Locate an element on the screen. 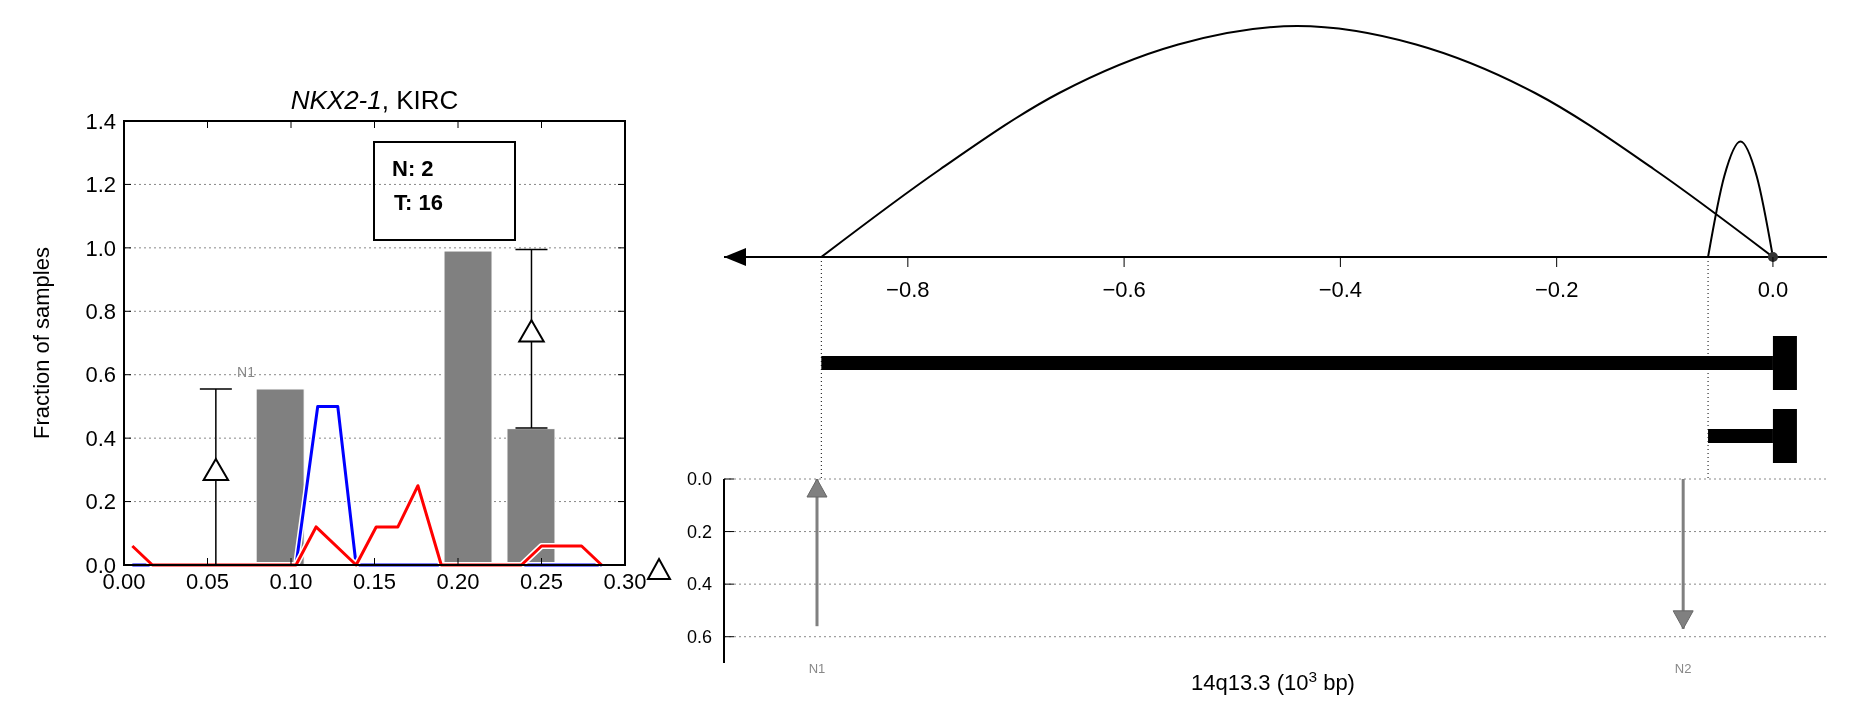 This screenshot has width=1851, height=718. y-tick-label: 1.2 is located at coordinates (100, 185).